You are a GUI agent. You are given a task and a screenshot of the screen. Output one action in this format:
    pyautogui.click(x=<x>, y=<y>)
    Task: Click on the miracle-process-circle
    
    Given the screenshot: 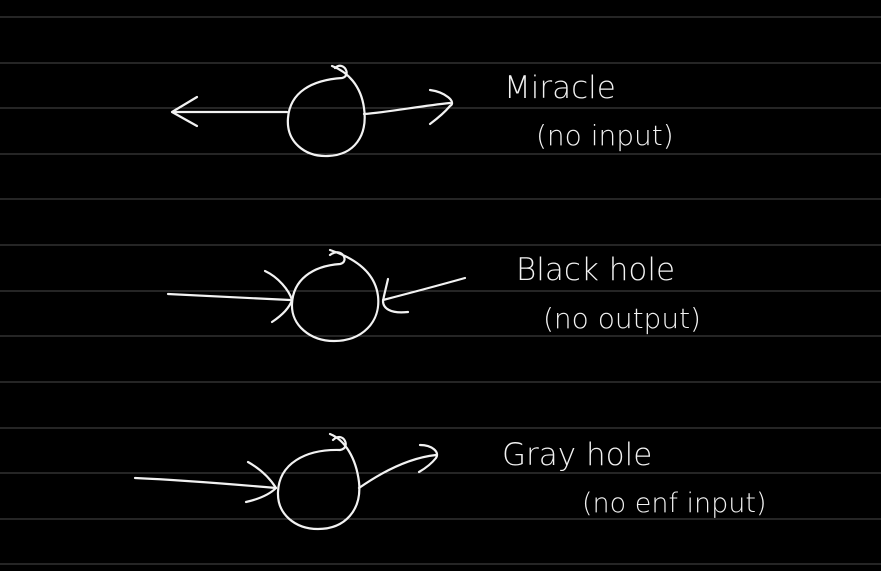 What is the action you would take?
    pyautogui.click(x=326, y=111)
    